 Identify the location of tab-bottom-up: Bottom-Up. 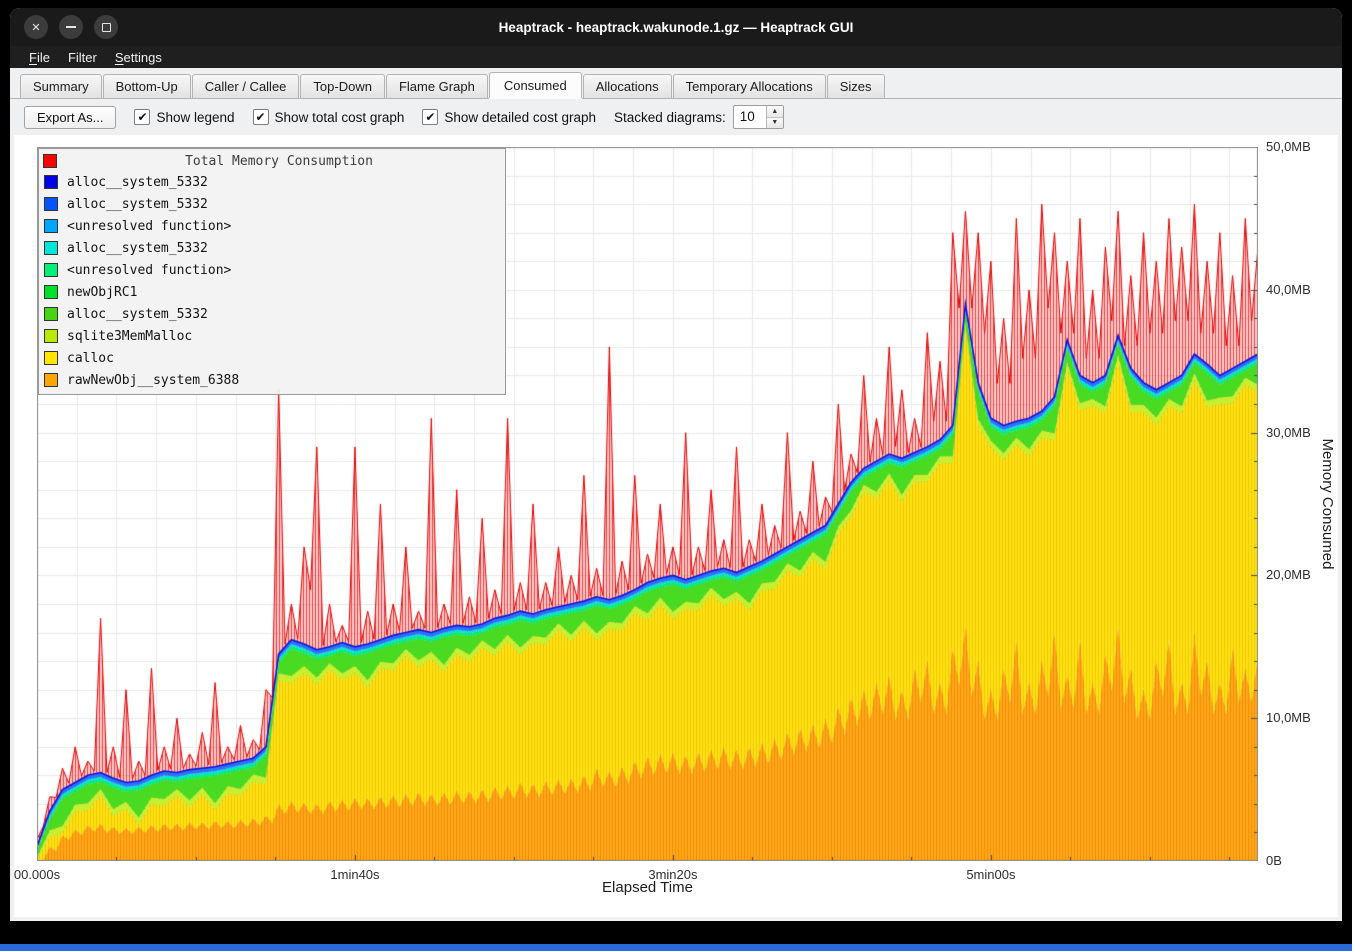
(146, 86).